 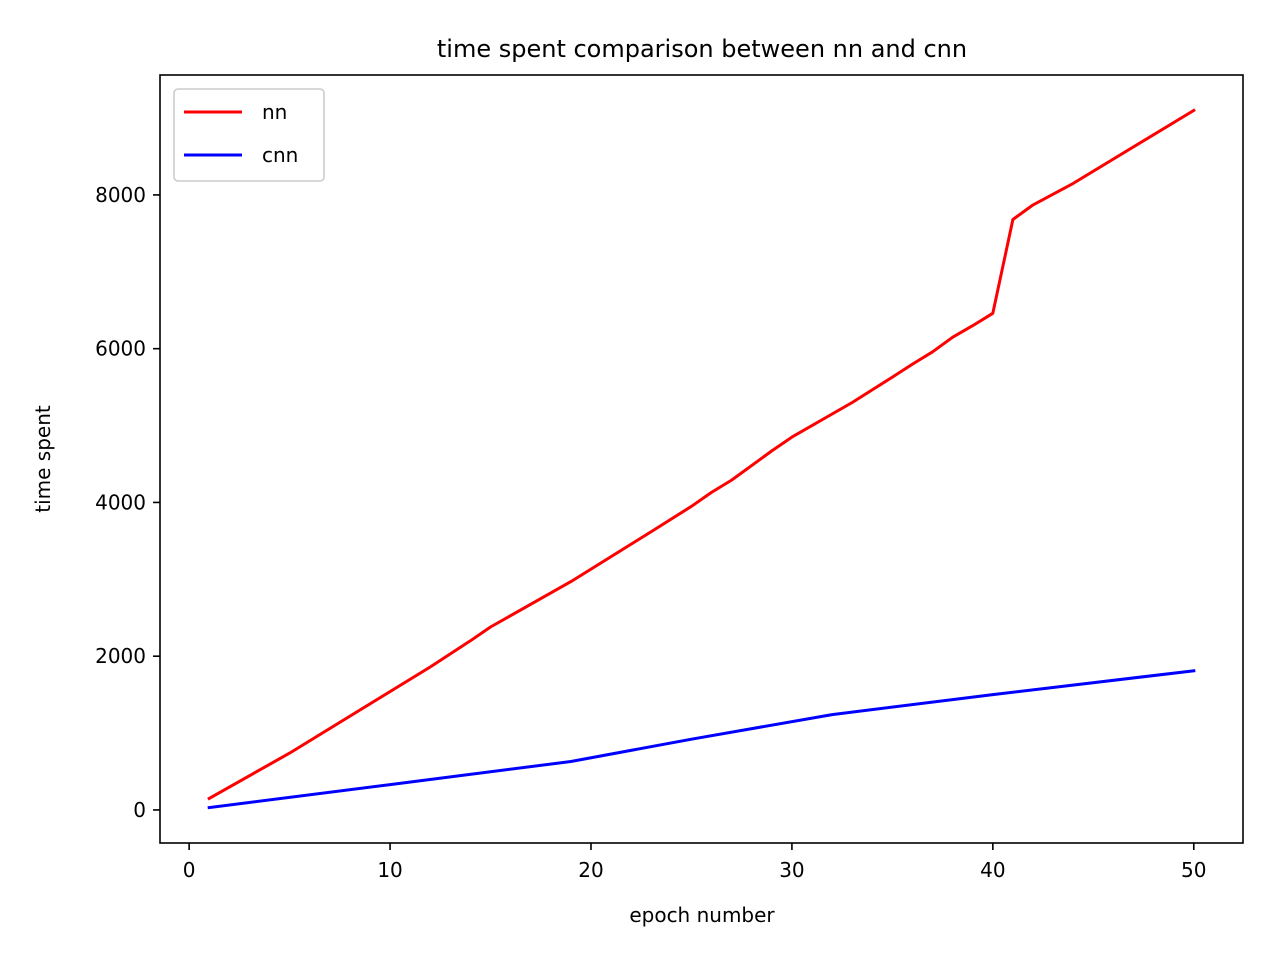 I want to click on y-tick-label: 4000, so click(x=120, y=502).